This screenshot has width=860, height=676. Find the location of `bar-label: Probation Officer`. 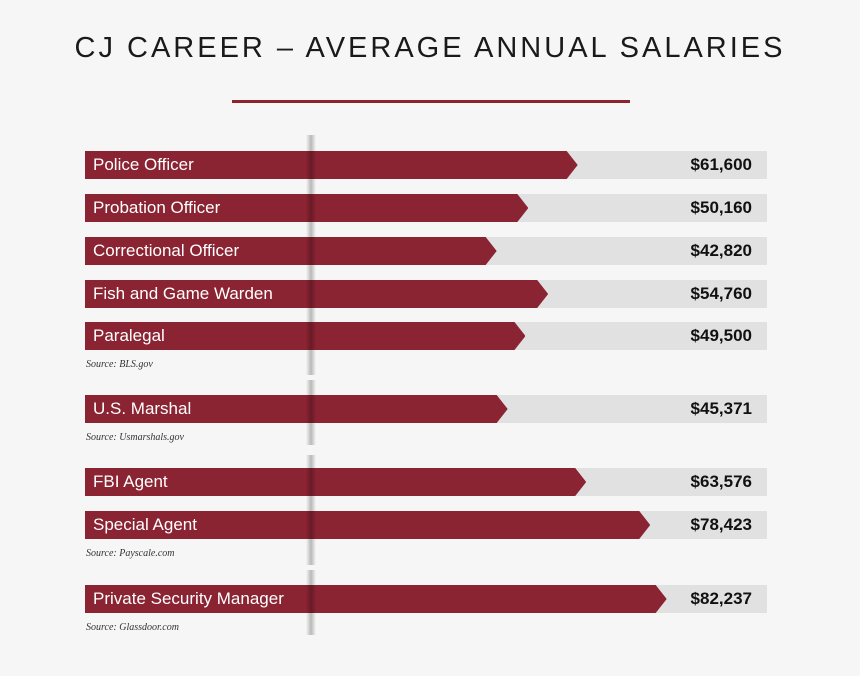

bar-label: Probation Officer is located at coordinates (157, 207).